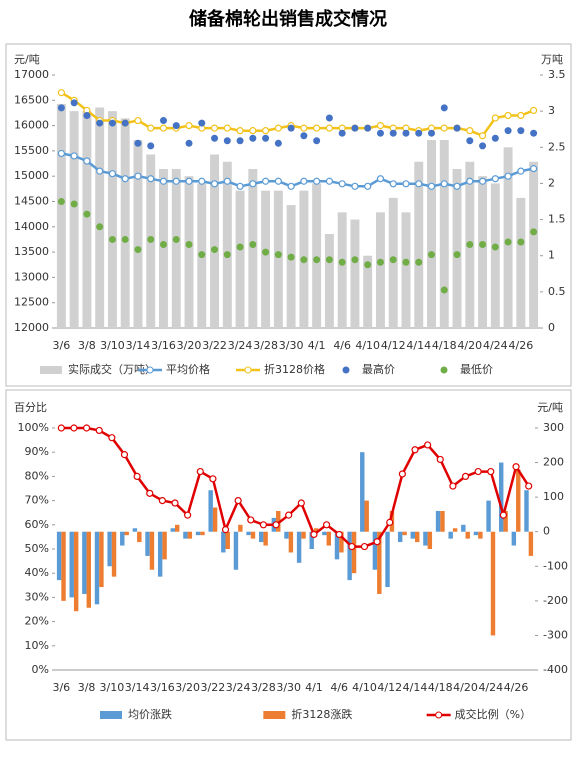 This screenshot has height=762, width=577. I want to click on line, so click(295, 487).